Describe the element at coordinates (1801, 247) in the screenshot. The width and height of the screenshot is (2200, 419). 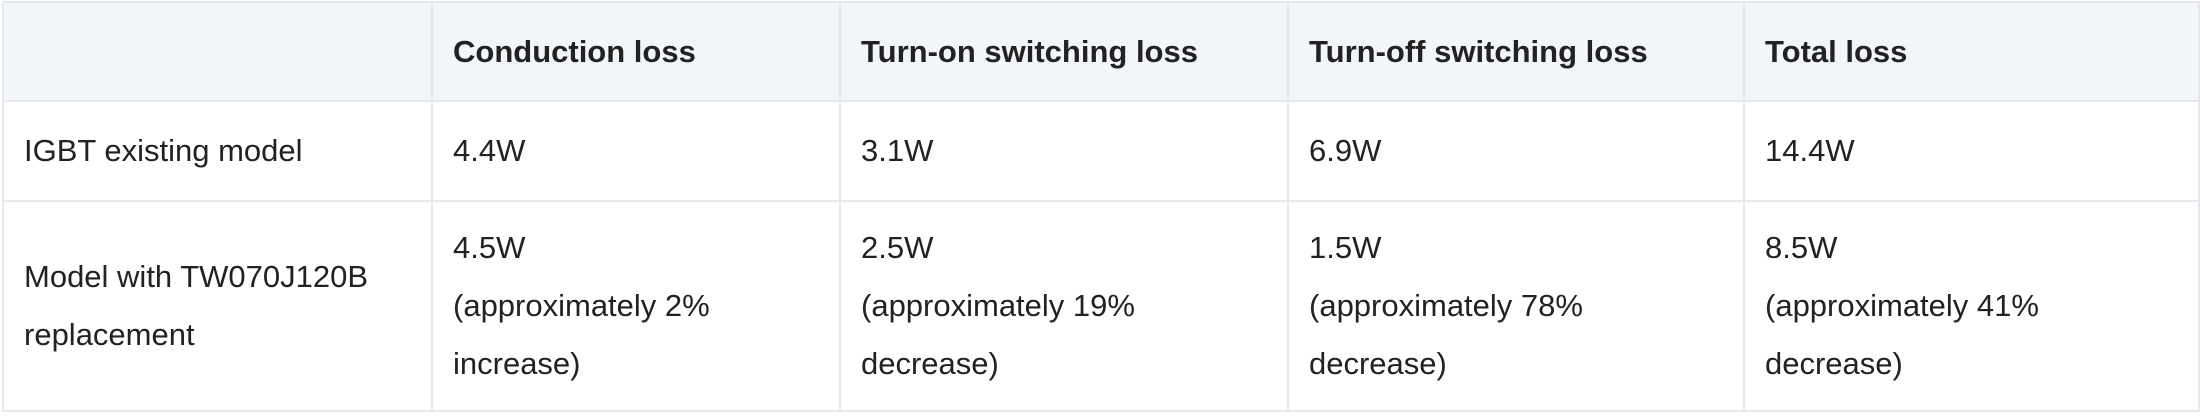
I see `cell-line: 8.5W` at that location.